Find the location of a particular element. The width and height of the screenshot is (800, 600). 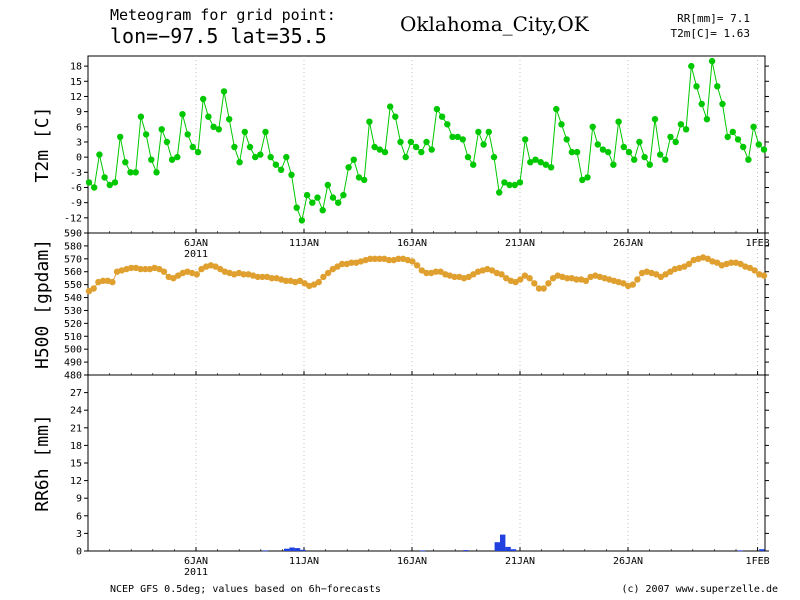

y-tick-label: 9 is located at coordinates (79, 112).